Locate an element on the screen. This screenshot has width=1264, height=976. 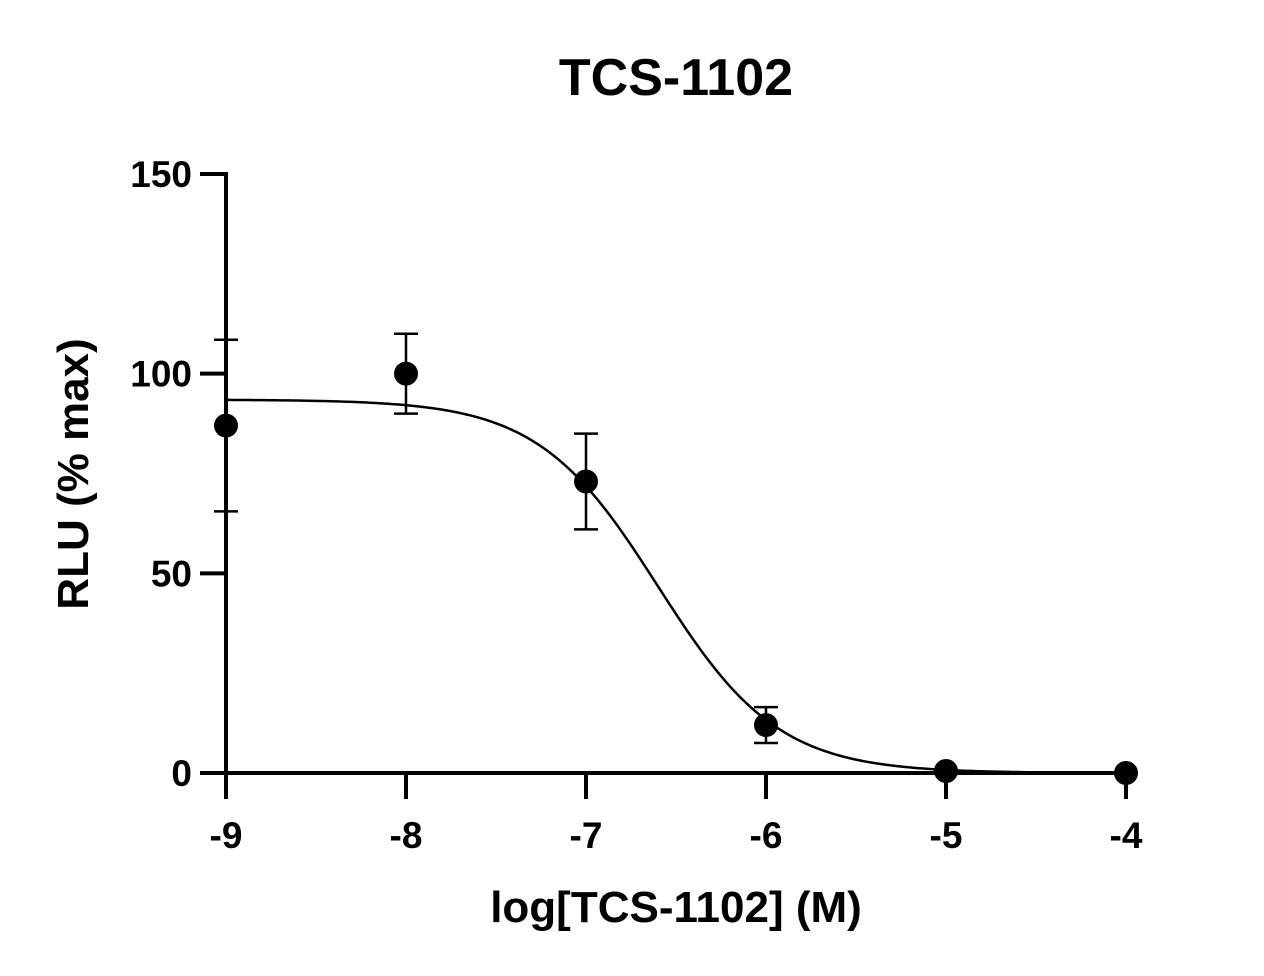
chart-title: TCS-1102 is located at coordinates (676, 78).